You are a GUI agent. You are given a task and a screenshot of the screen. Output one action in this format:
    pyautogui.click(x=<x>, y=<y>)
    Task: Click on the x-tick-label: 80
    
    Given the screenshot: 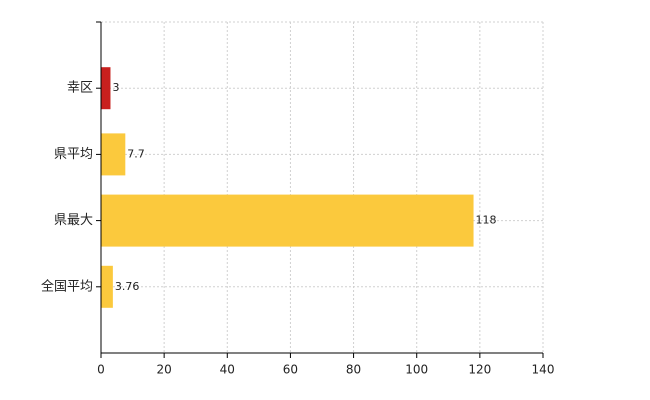 What is the action you would take?
    pyautogui.click(x=353, y=370)
    